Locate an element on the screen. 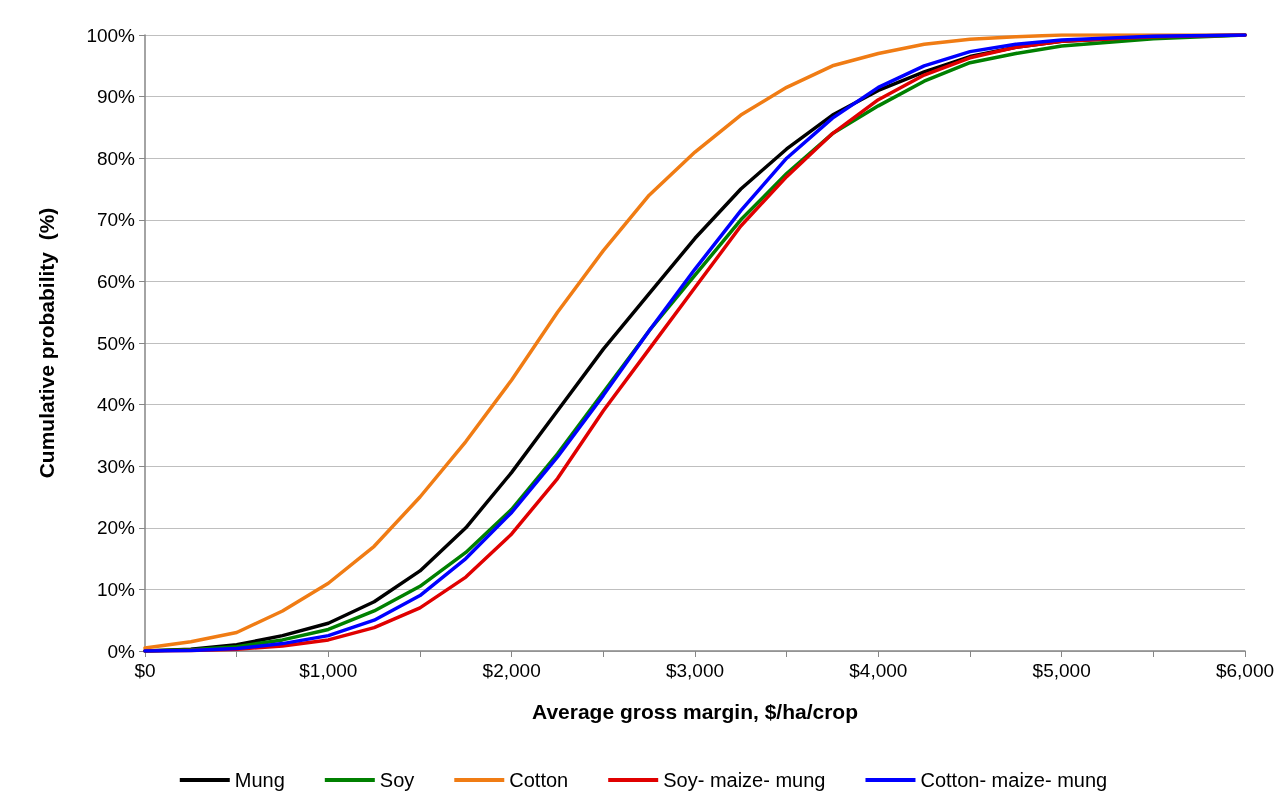  y-tick-label: 20% is located at coordinates (116, 528).